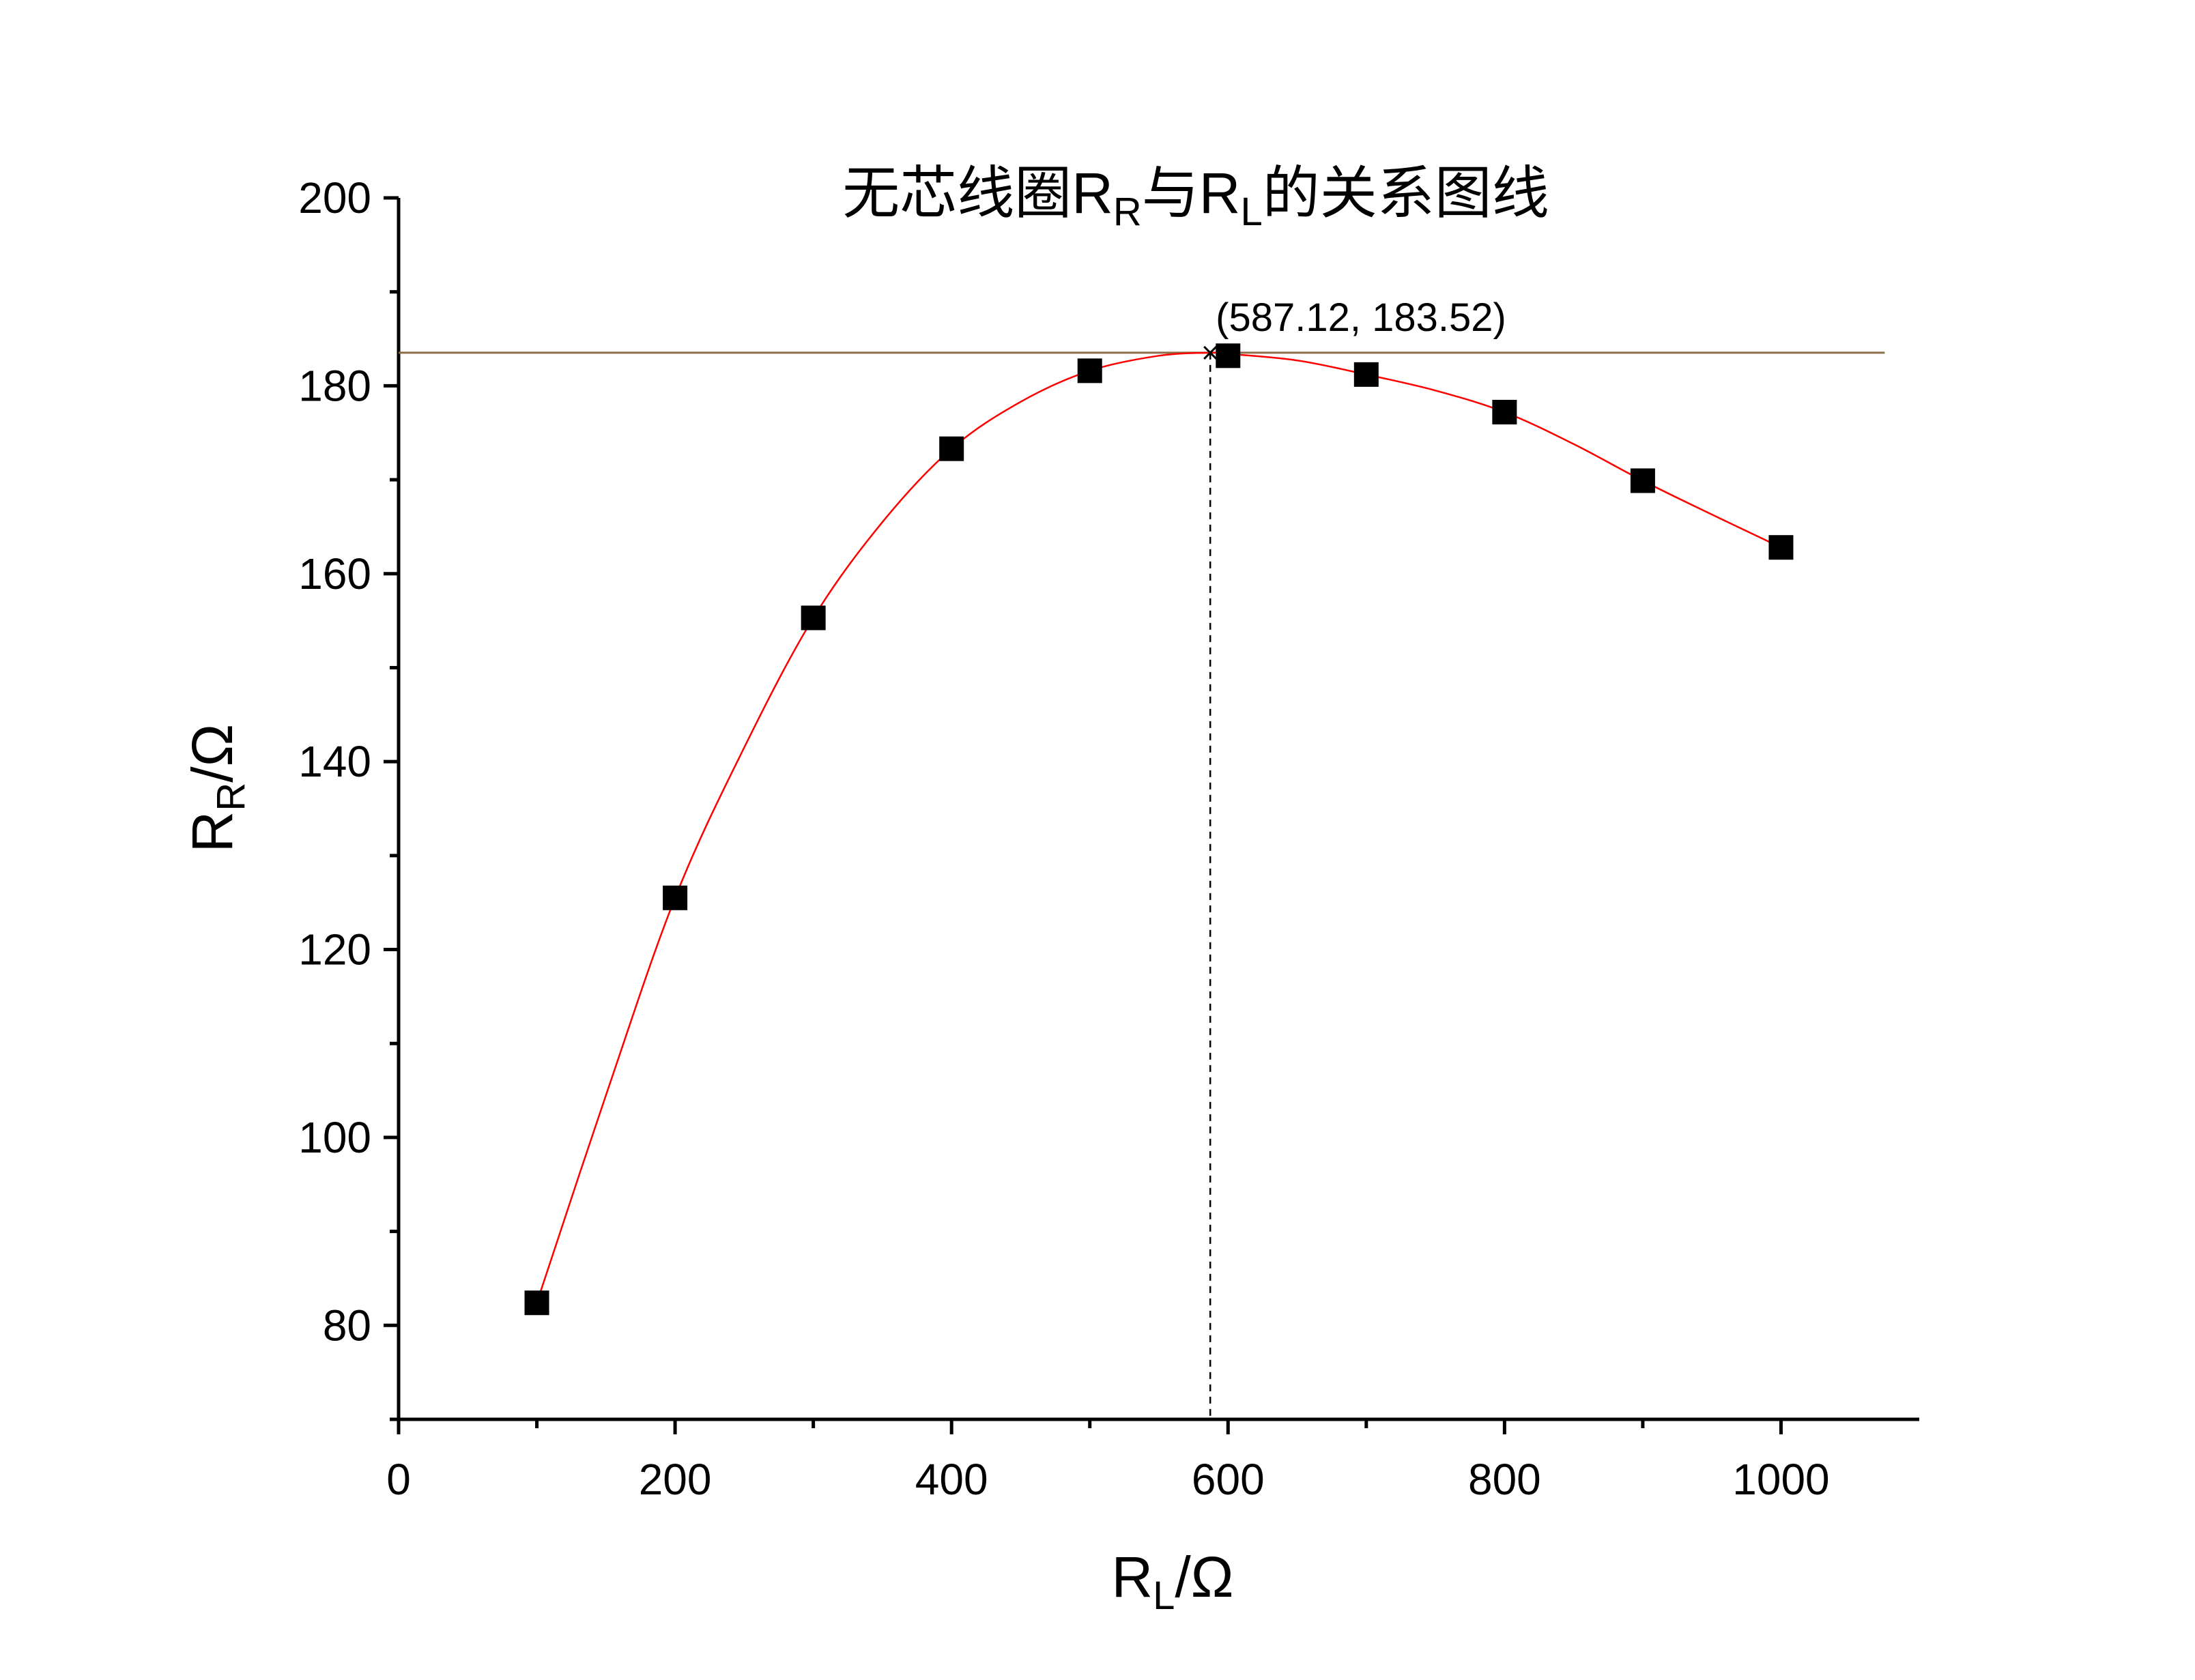  I want to click on x-tick-label: 400, so click(952, 1479).